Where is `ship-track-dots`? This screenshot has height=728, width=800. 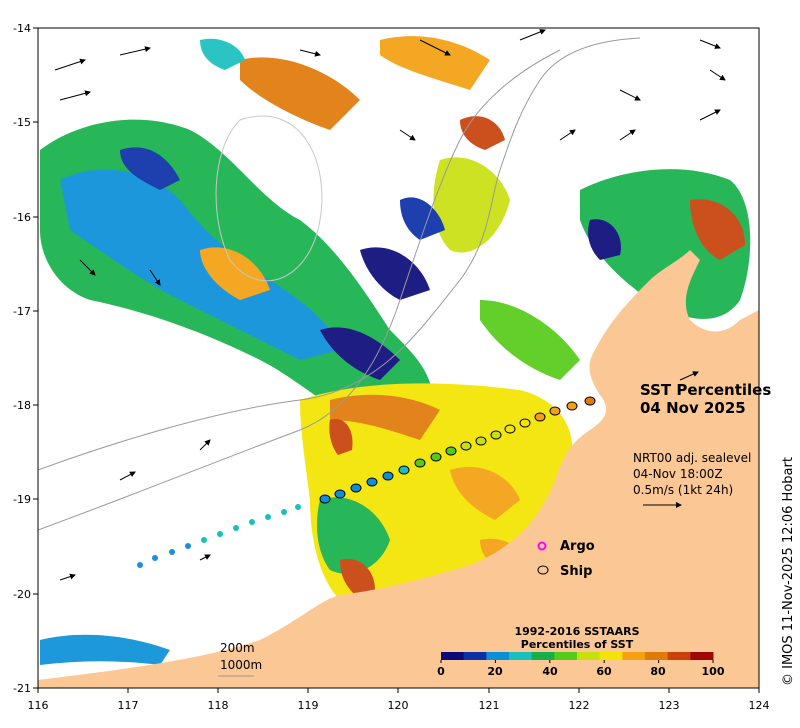
ship-track-dots is located at coordinates (219, 536).